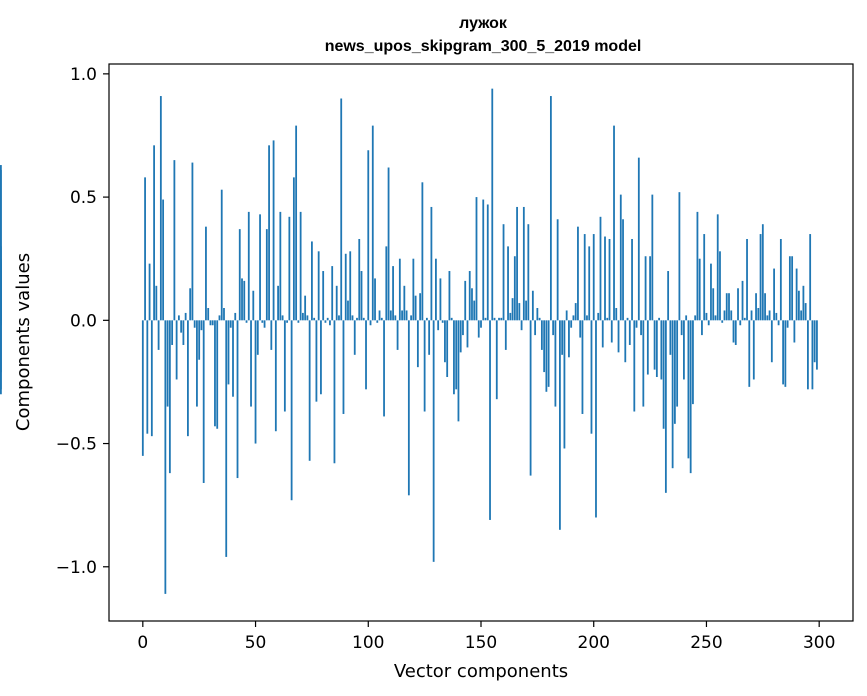  I want to click on x-tick-label: 300, so click(819, 643).